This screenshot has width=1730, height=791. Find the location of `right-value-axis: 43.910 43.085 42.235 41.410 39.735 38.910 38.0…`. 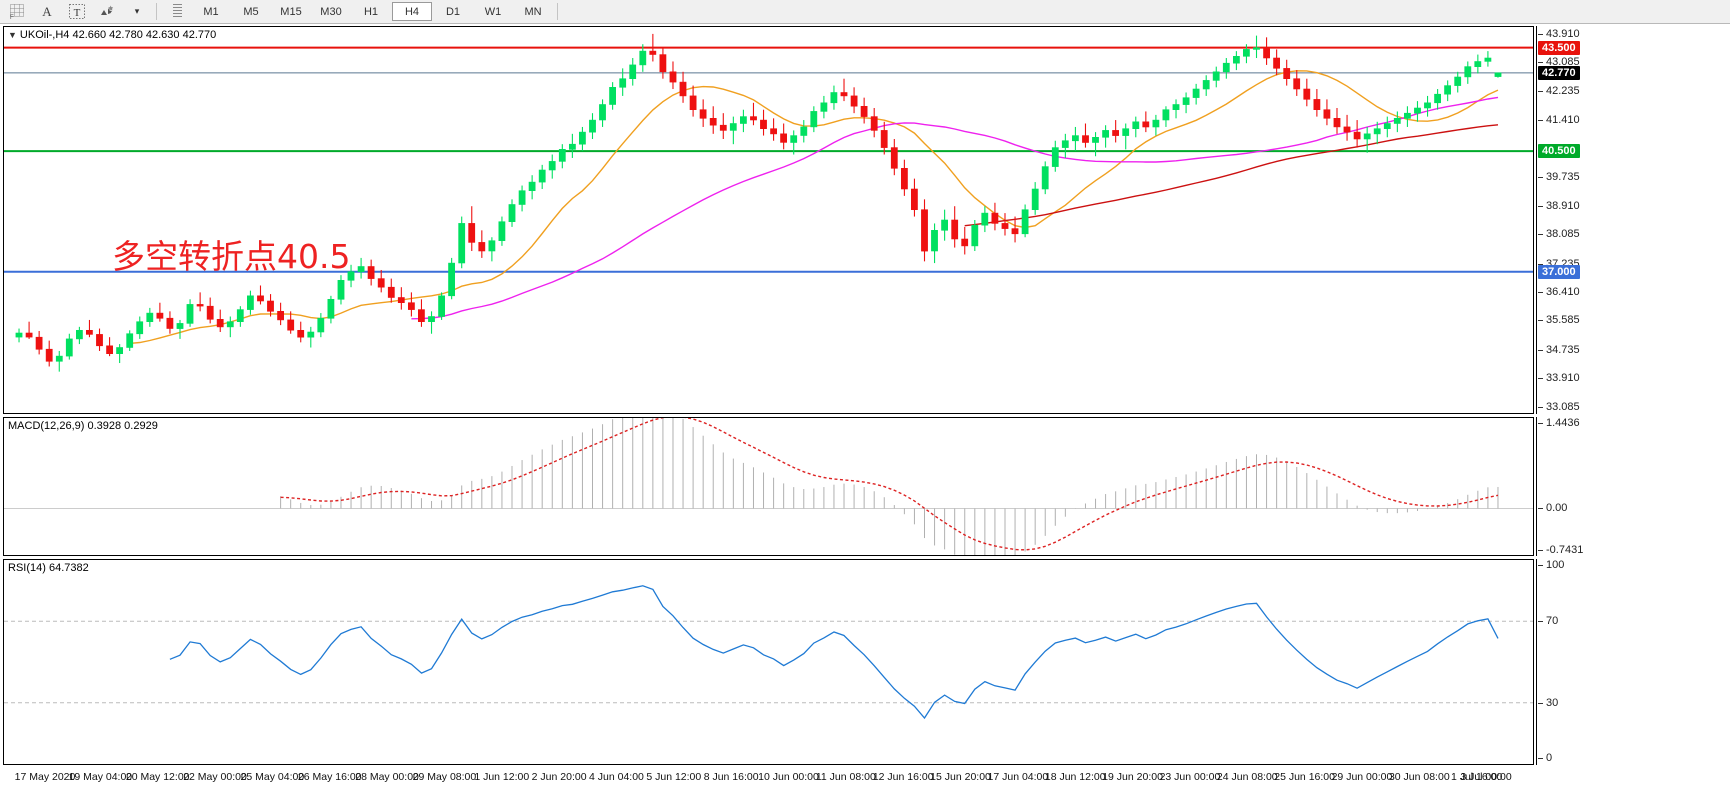

right-value-axis: 43.910 43.085 42.235 41.410 39.735 38.910 38.0… is located at coordinates (1633, 395).